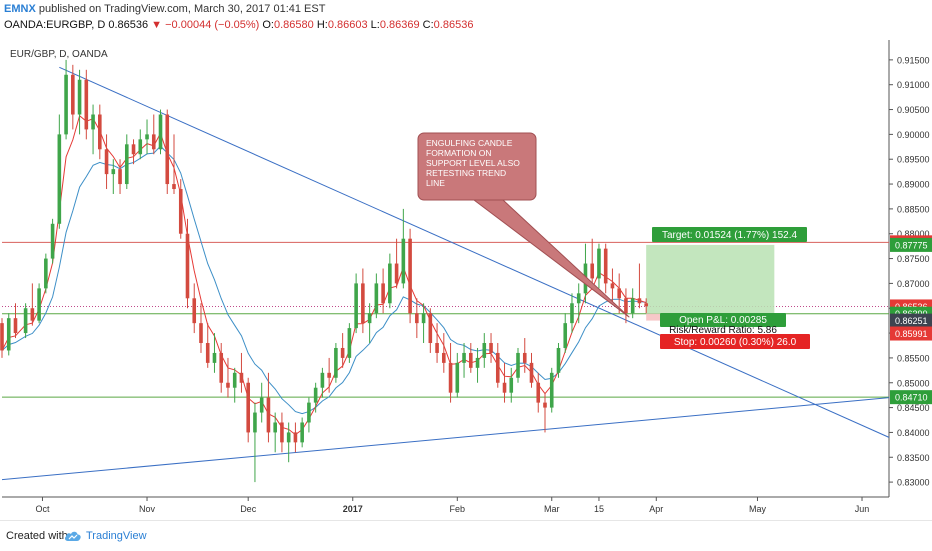 Image resolution: width=932 pixels, height=551 pixels. I want to click on price-change: −0.00044 (−0.05%), so click(212, 25).